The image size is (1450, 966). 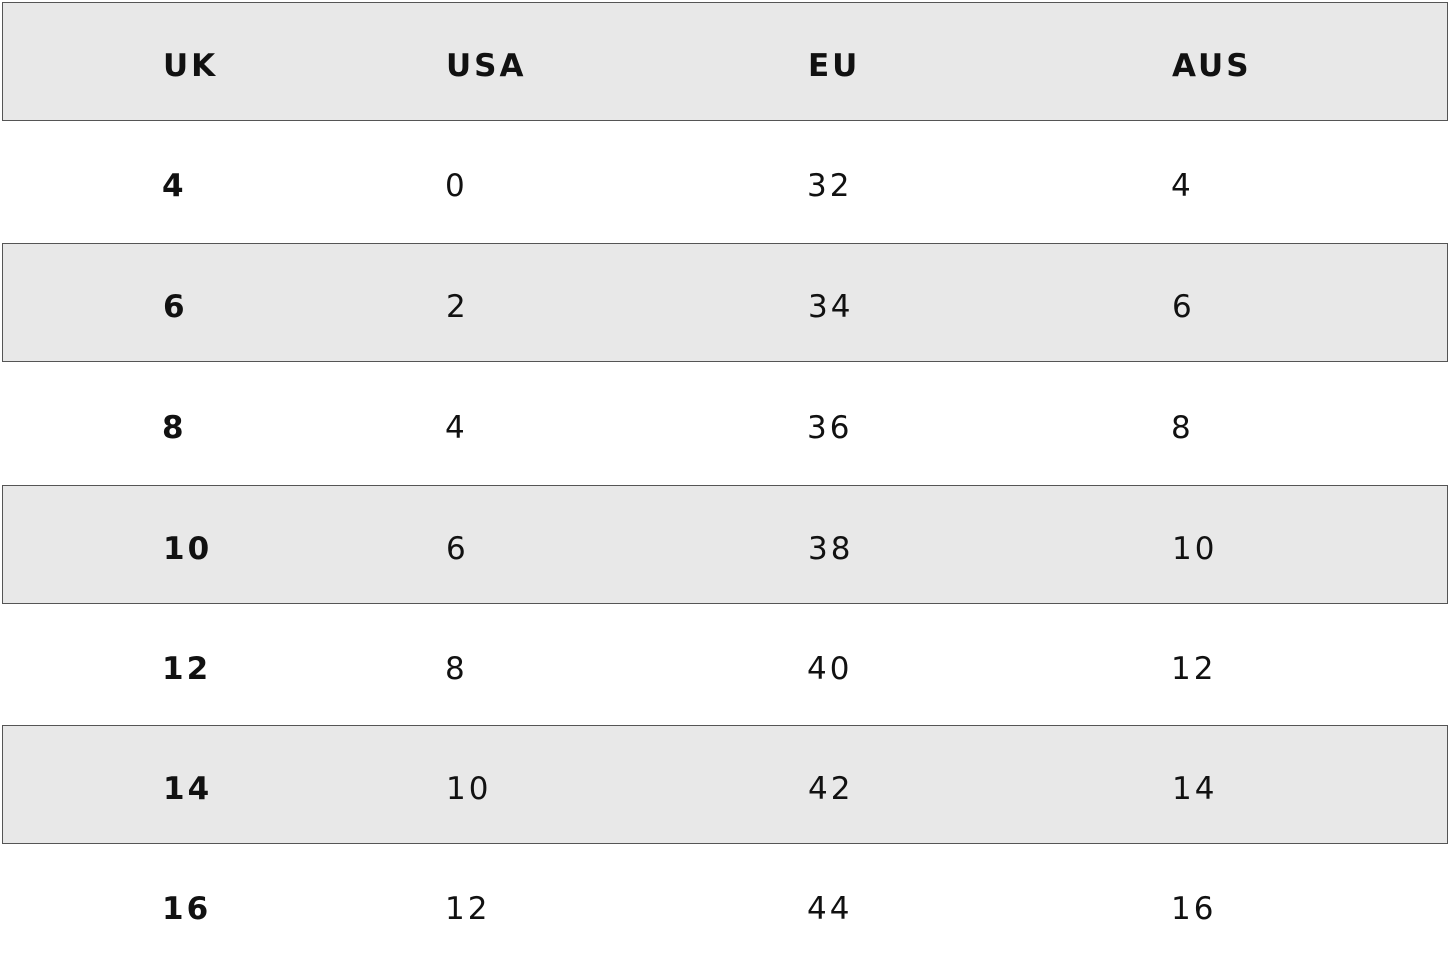 What do you see at coordinates (725, 302) in the screenshot?
I see `table-row: 6 2 34 6` at bounding box center [725, 302].